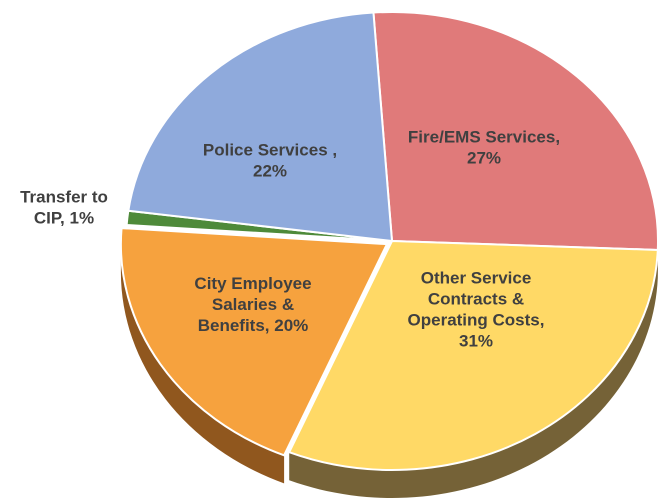  I want to click on slice-label-line: 27%, so click(484, 158).